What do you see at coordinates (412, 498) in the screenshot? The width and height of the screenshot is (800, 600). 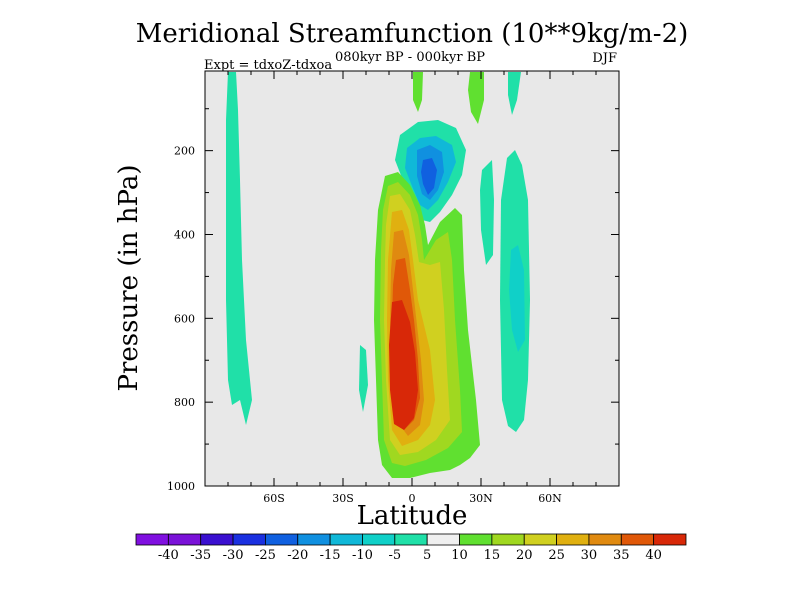 I see `x-tick-label: 0` at bounding box center [412, 498].